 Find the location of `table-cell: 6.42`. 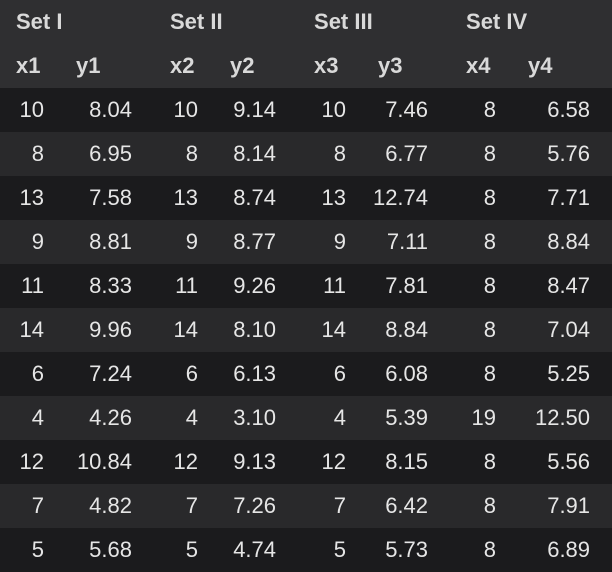

table-cell: 6.42 is located at coordinates (407, 505).